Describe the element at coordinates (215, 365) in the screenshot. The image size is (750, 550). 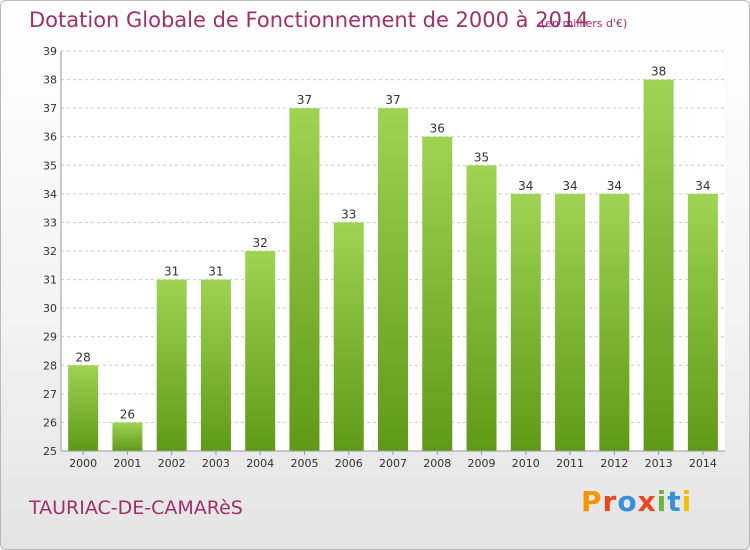
I see `bar-2003` at that location.